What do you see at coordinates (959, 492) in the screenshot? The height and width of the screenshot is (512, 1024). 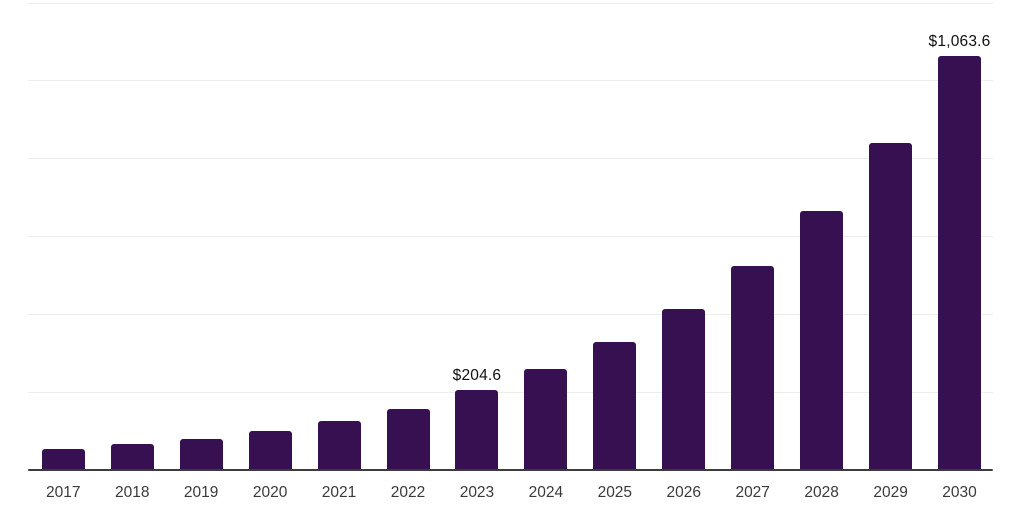 I see `x-tick-label-2030: 2030` at bounding box center [959, 492].